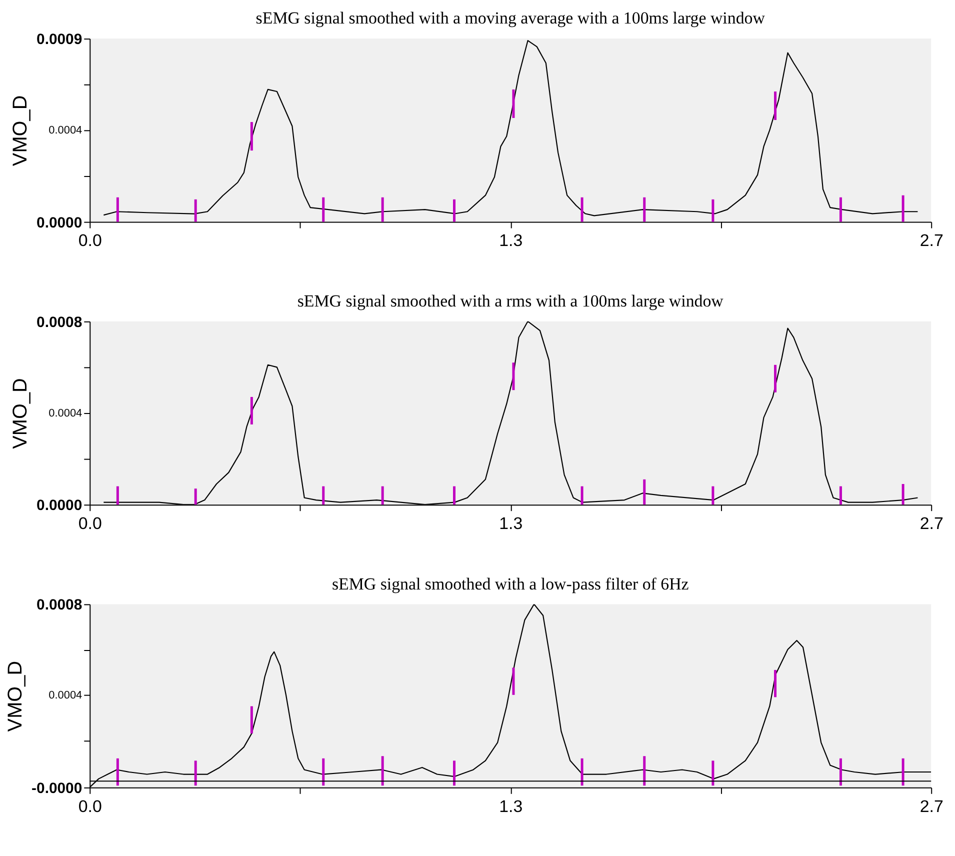 This screenshot has height=856, width=955. I want to click on y-tick-label: -0.0000, so click(57, 788).